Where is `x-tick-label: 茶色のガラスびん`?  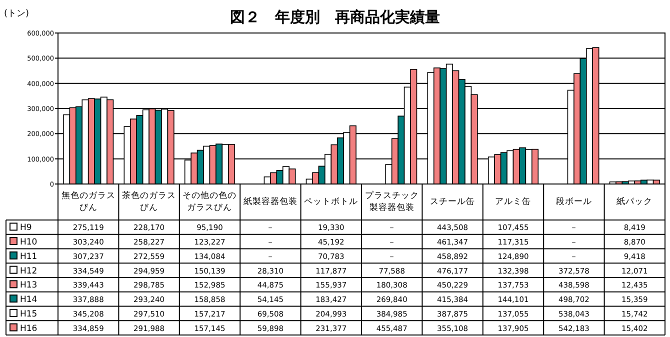
x-tick-label: 茶色のガラスびん is located at coordinates (149, 202).